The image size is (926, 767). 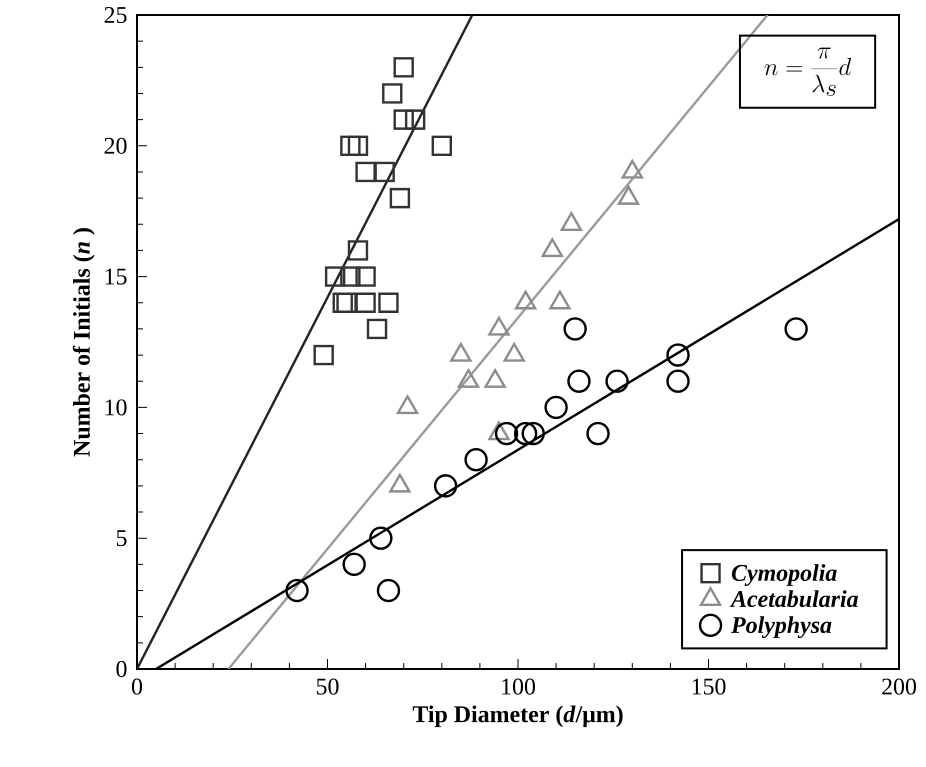 I want to click on x-tick-label: 50, so click(x=327, y=686).